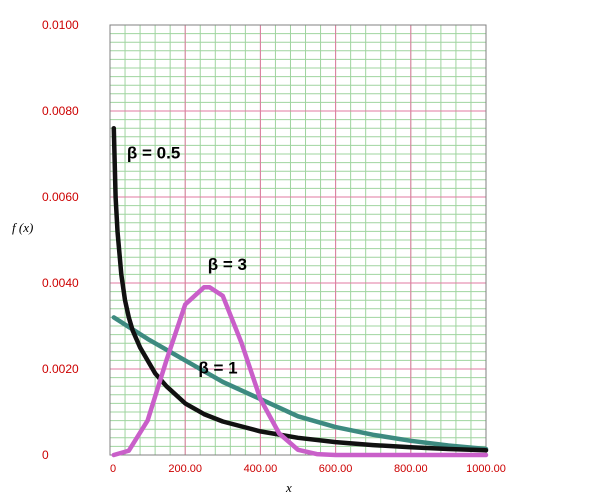 This screenshot has width=612, height=497. What do you see at coordinates (113, 469) in the screenshot?
I see `x-tick-label: 0` at bounding box center [113, 469].